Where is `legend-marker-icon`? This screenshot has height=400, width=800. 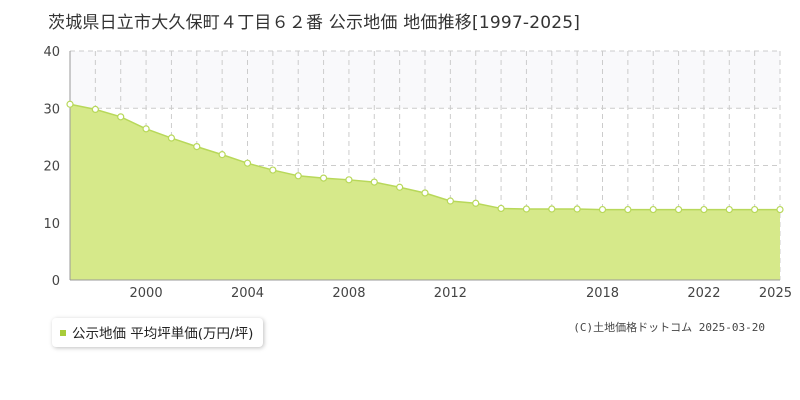
legend-marker-icon is located at coordinates (63, 333).